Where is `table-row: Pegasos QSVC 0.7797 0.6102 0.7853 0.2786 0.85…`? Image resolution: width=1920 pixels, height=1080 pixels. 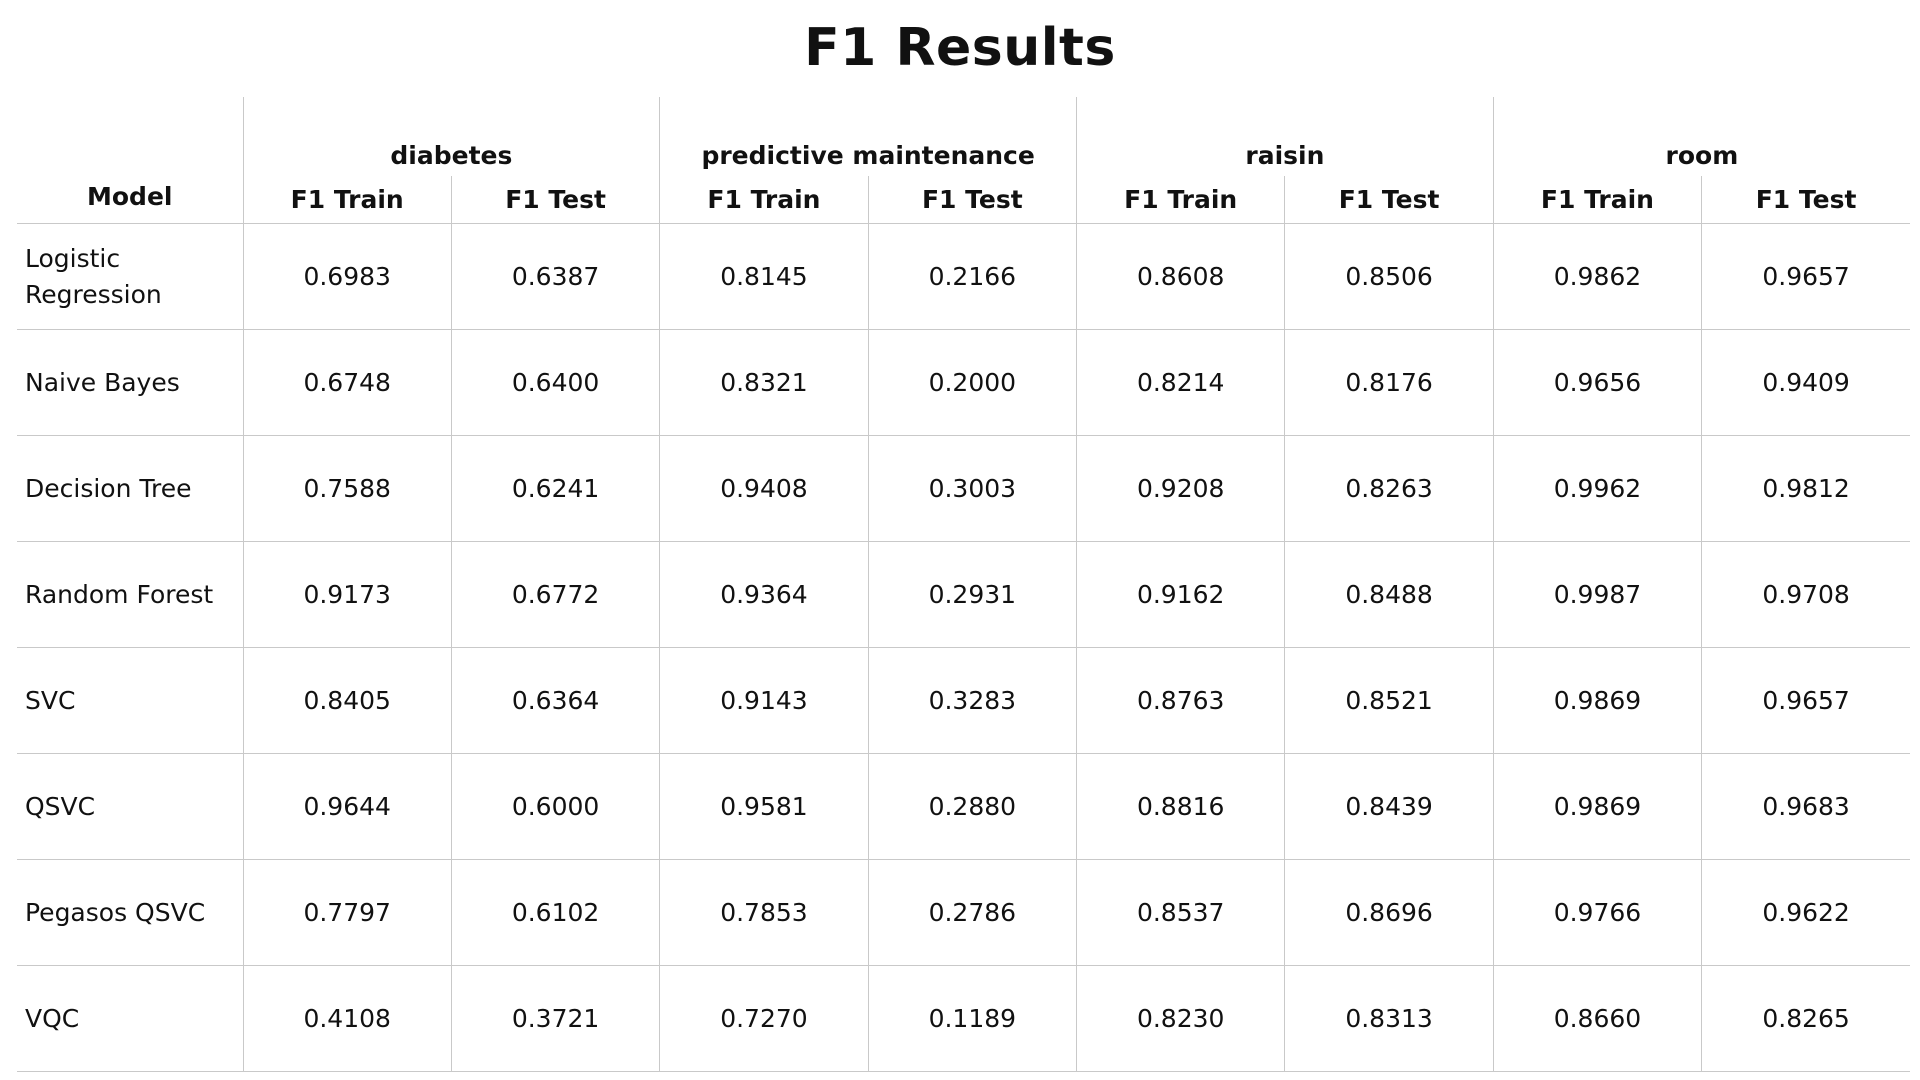 table-row: Pegasos QSVC 0.7797 0.6102 0.7853 0.2786 0.85… is located at coordinates (964, 912).